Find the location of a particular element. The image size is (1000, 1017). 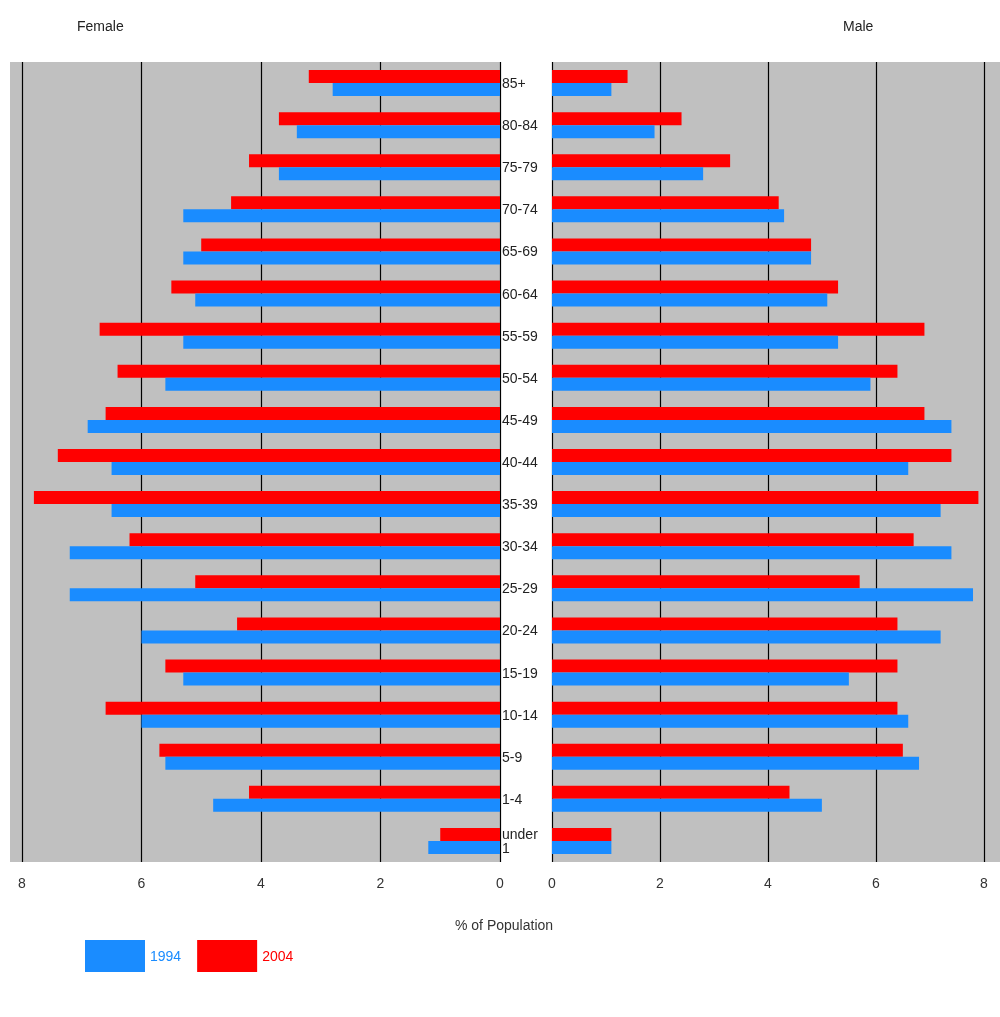

x-axis-title: % of Population is located at coordinates (504, 925).